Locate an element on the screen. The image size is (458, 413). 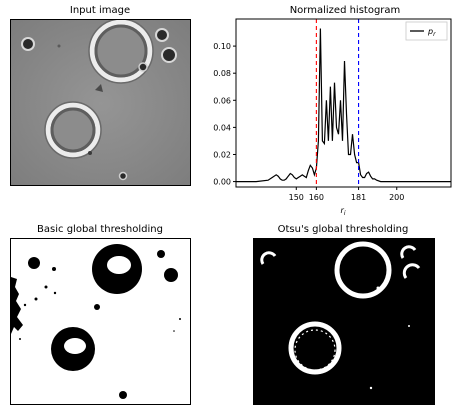
histogram-title: Normalized histogram is located at coordinates (345, 10).